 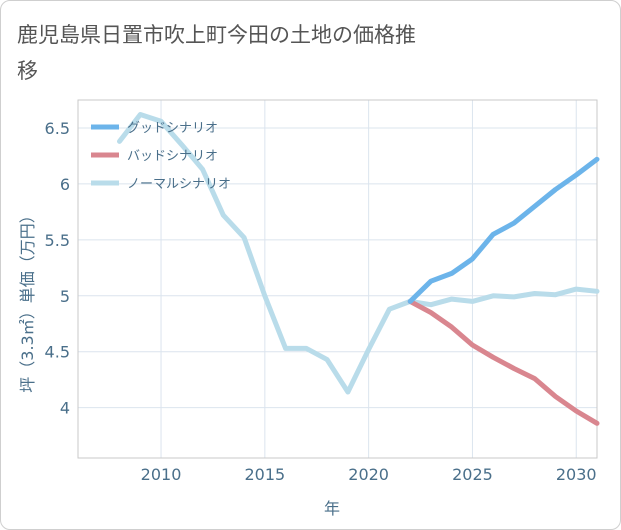 I want to click on y-tick-label: 6.5, so click(x=57, y=128).